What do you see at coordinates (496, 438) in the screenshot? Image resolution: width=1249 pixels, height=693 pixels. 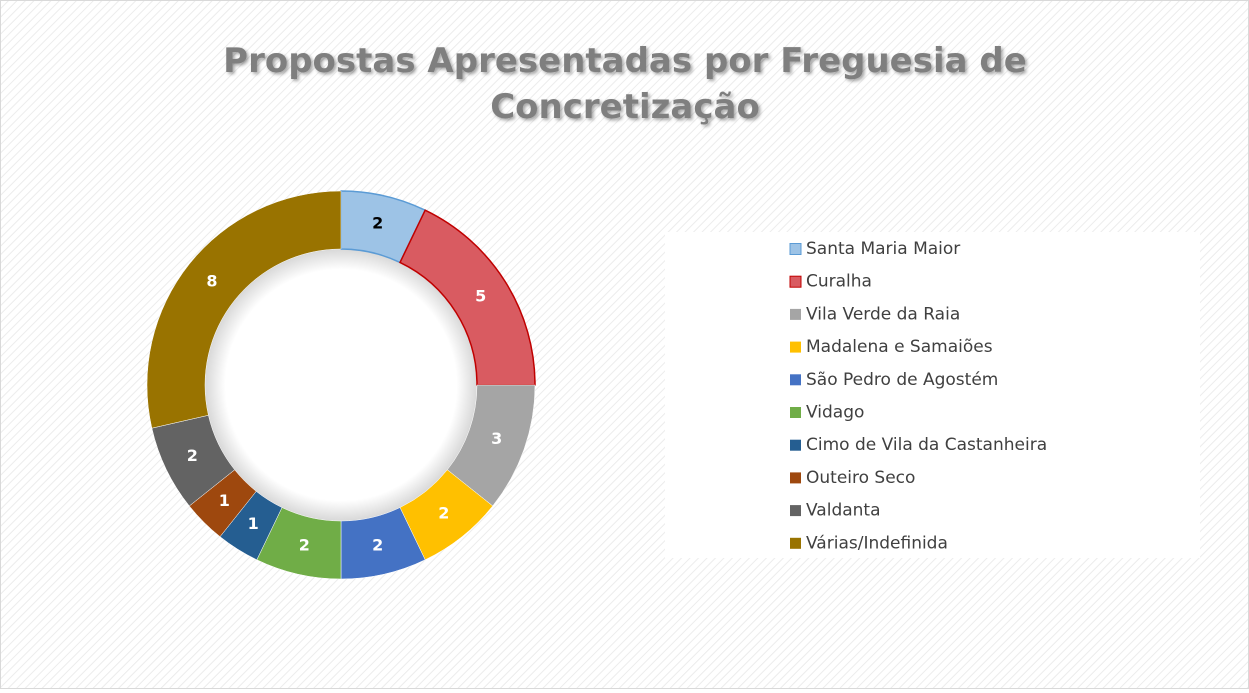 I see `data-label: 3` at bounding box center [496, 438].